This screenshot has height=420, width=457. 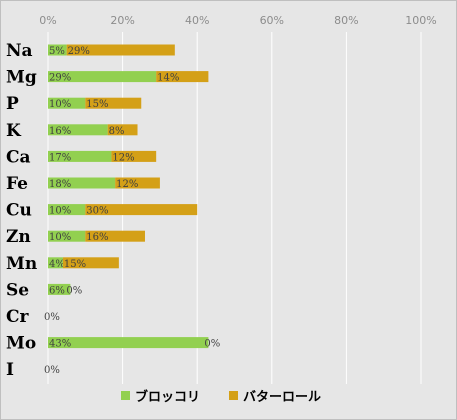 What do you see at coordinates (57, 290) in the screenshot?
I see `data-label: 6%` at bounding box center [57, 290].